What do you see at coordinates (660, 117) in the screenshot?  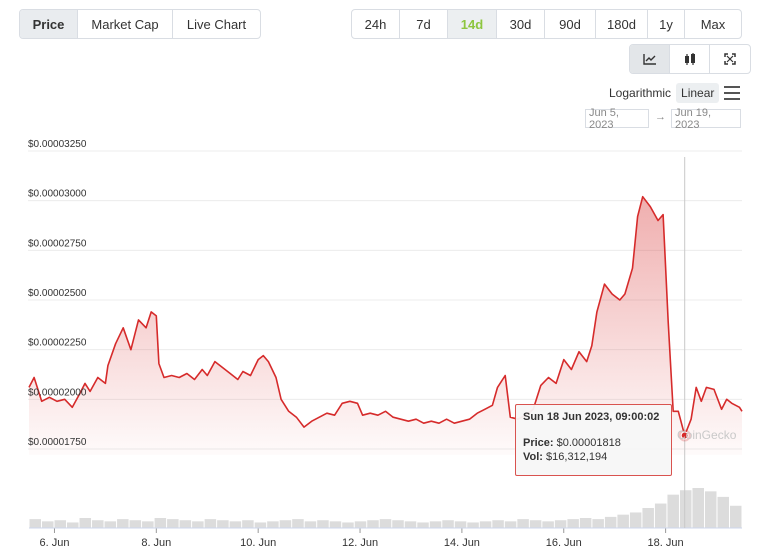 I see `date-range-arrow: →` at bounding box center [660, 117].